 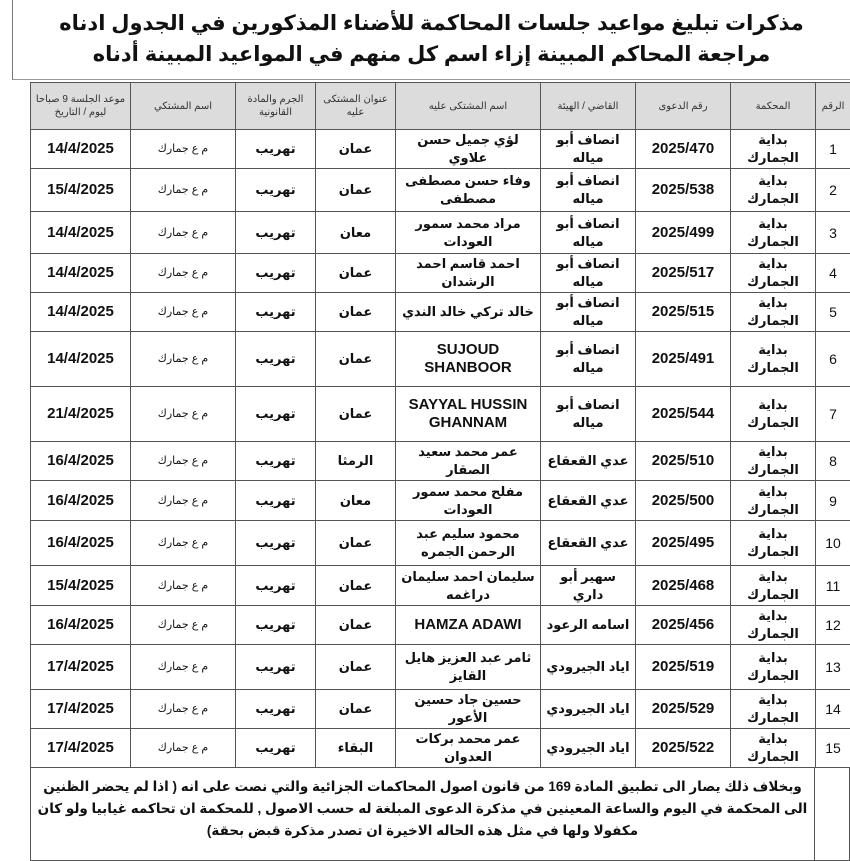 I want to click on header-complainant: اسم المشتكي, so click(x=183, y=106).